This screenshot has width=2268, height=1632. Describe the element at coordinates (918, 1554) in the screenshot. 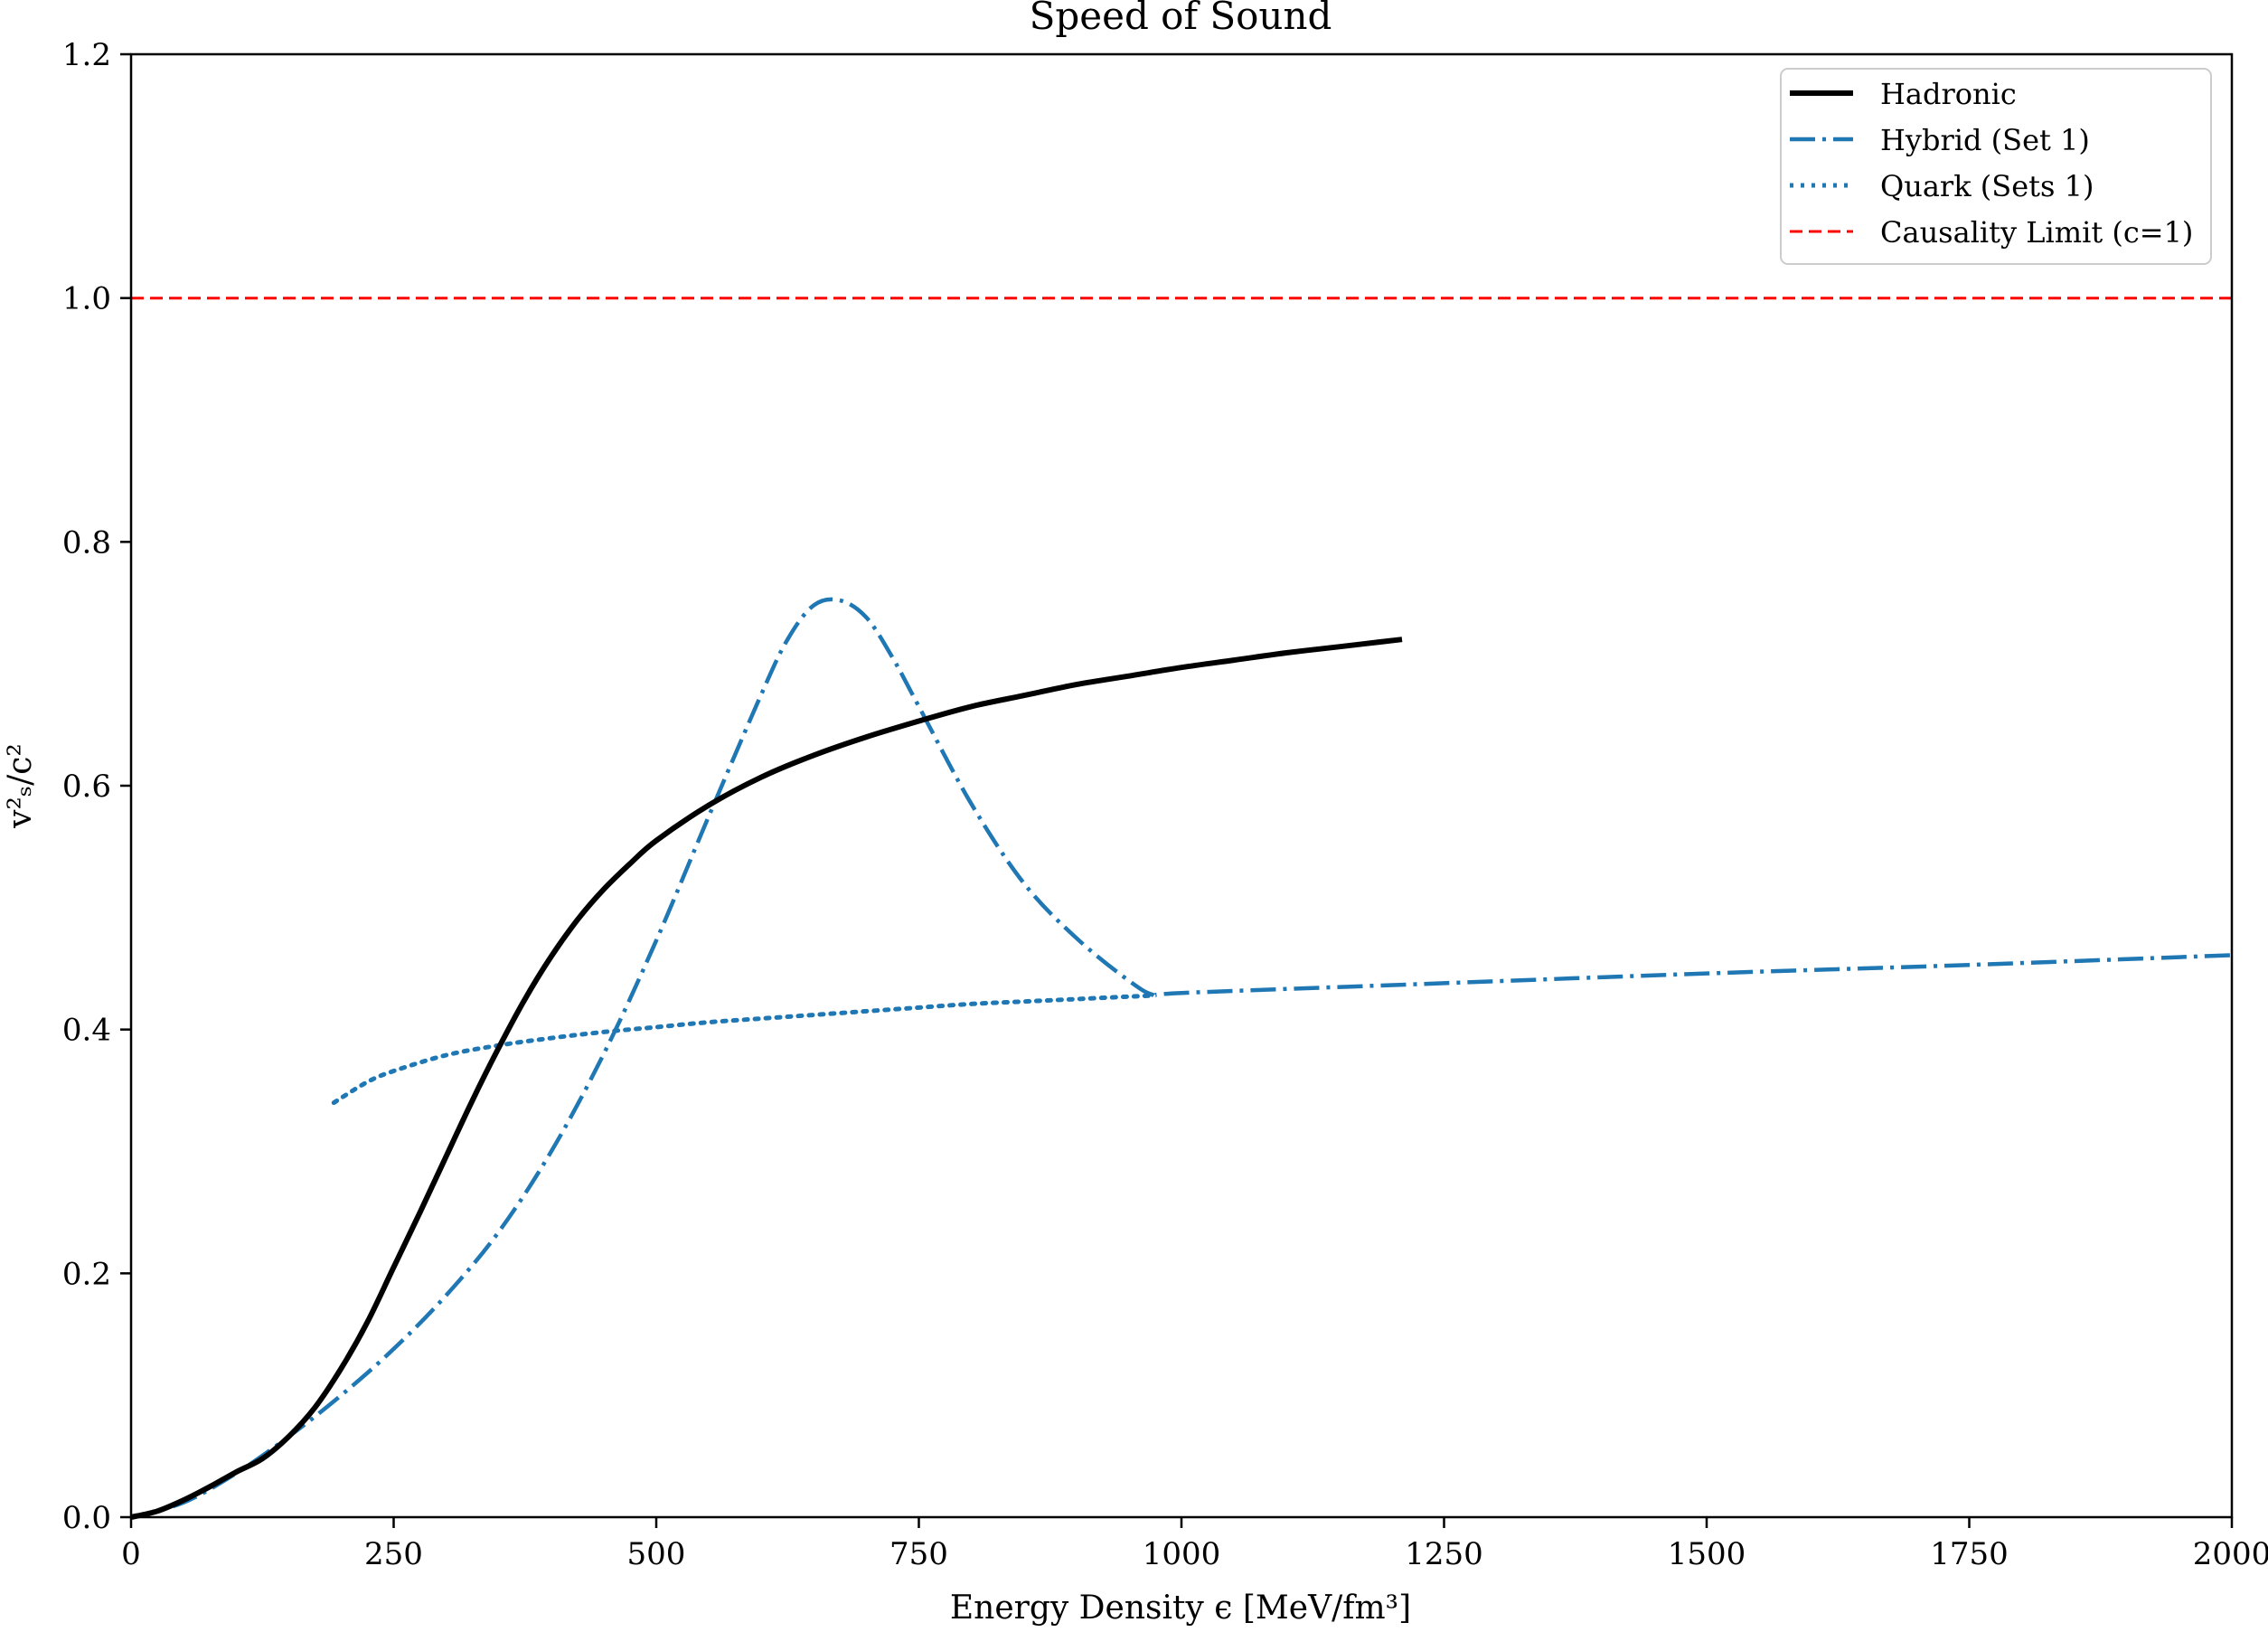

I see `x-tick-label: 750` at that location.